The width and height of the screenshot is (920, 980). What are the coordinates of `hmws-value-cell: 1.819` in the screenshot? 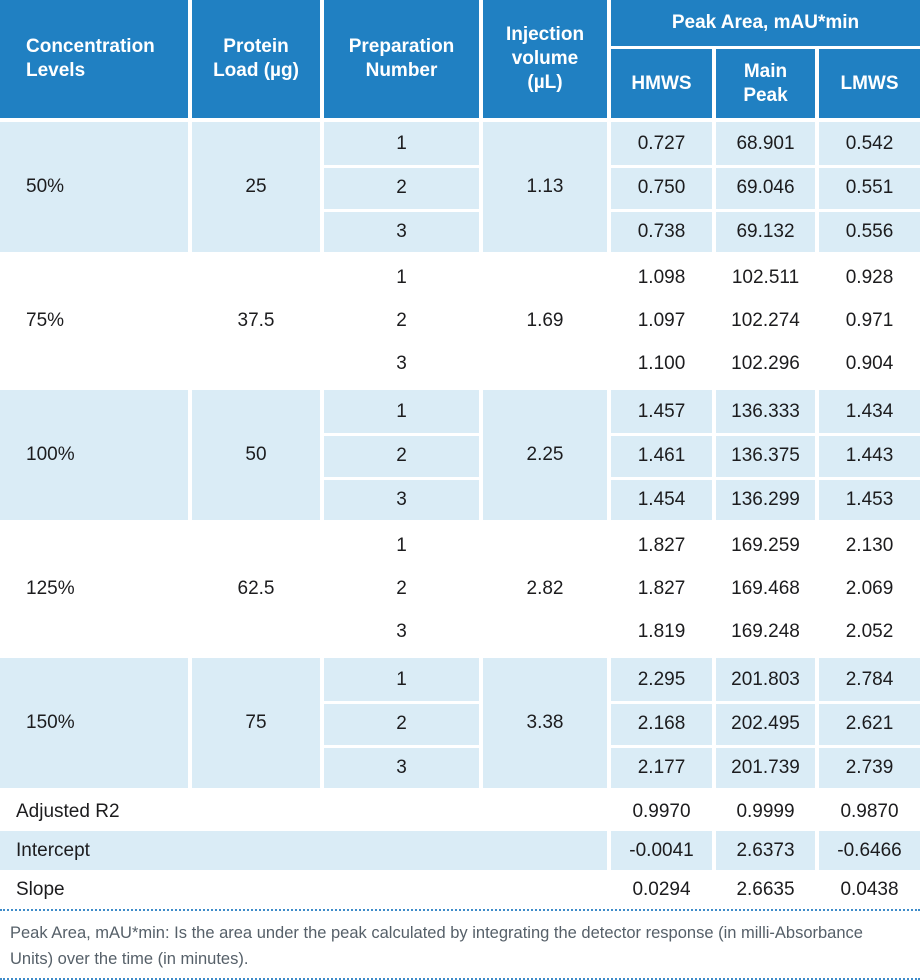 It's located at (661, 632).